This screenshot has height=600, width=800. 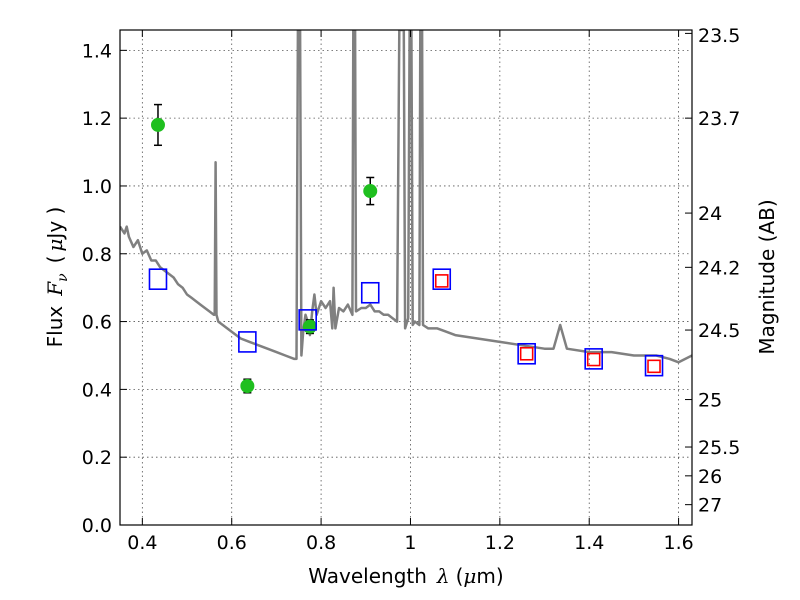 What do you see at coordinates (97, 458) in the screenshot?
I see `y-tick-label: 0.2` at bounding box center [97, 458].